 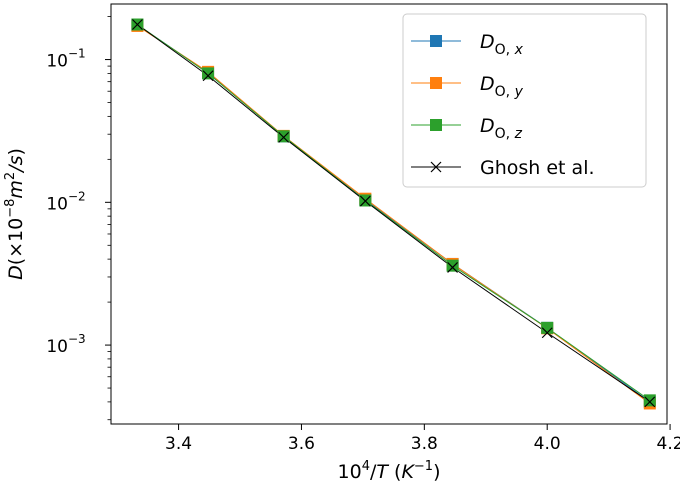 I want to click on legend-label: DO, y, so click(x=502, y=86).